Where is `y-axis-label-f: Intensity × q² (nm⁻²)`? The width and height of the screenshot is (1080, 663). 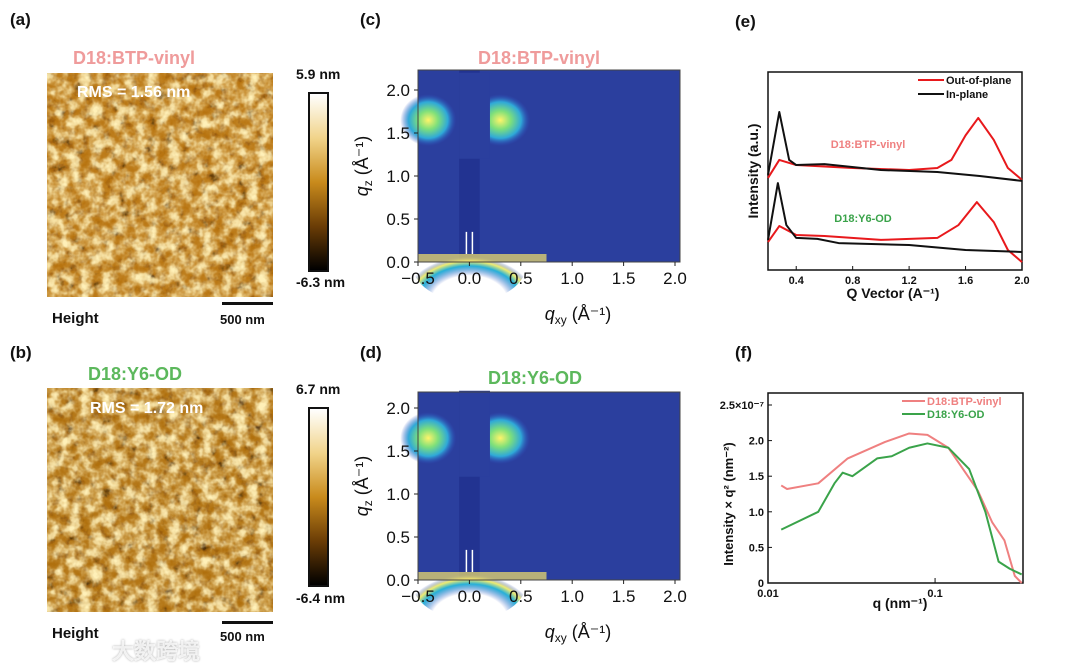
y-axis-label-f: Intensity × q² (nm⁻²) is located at coordinates (728, 504).